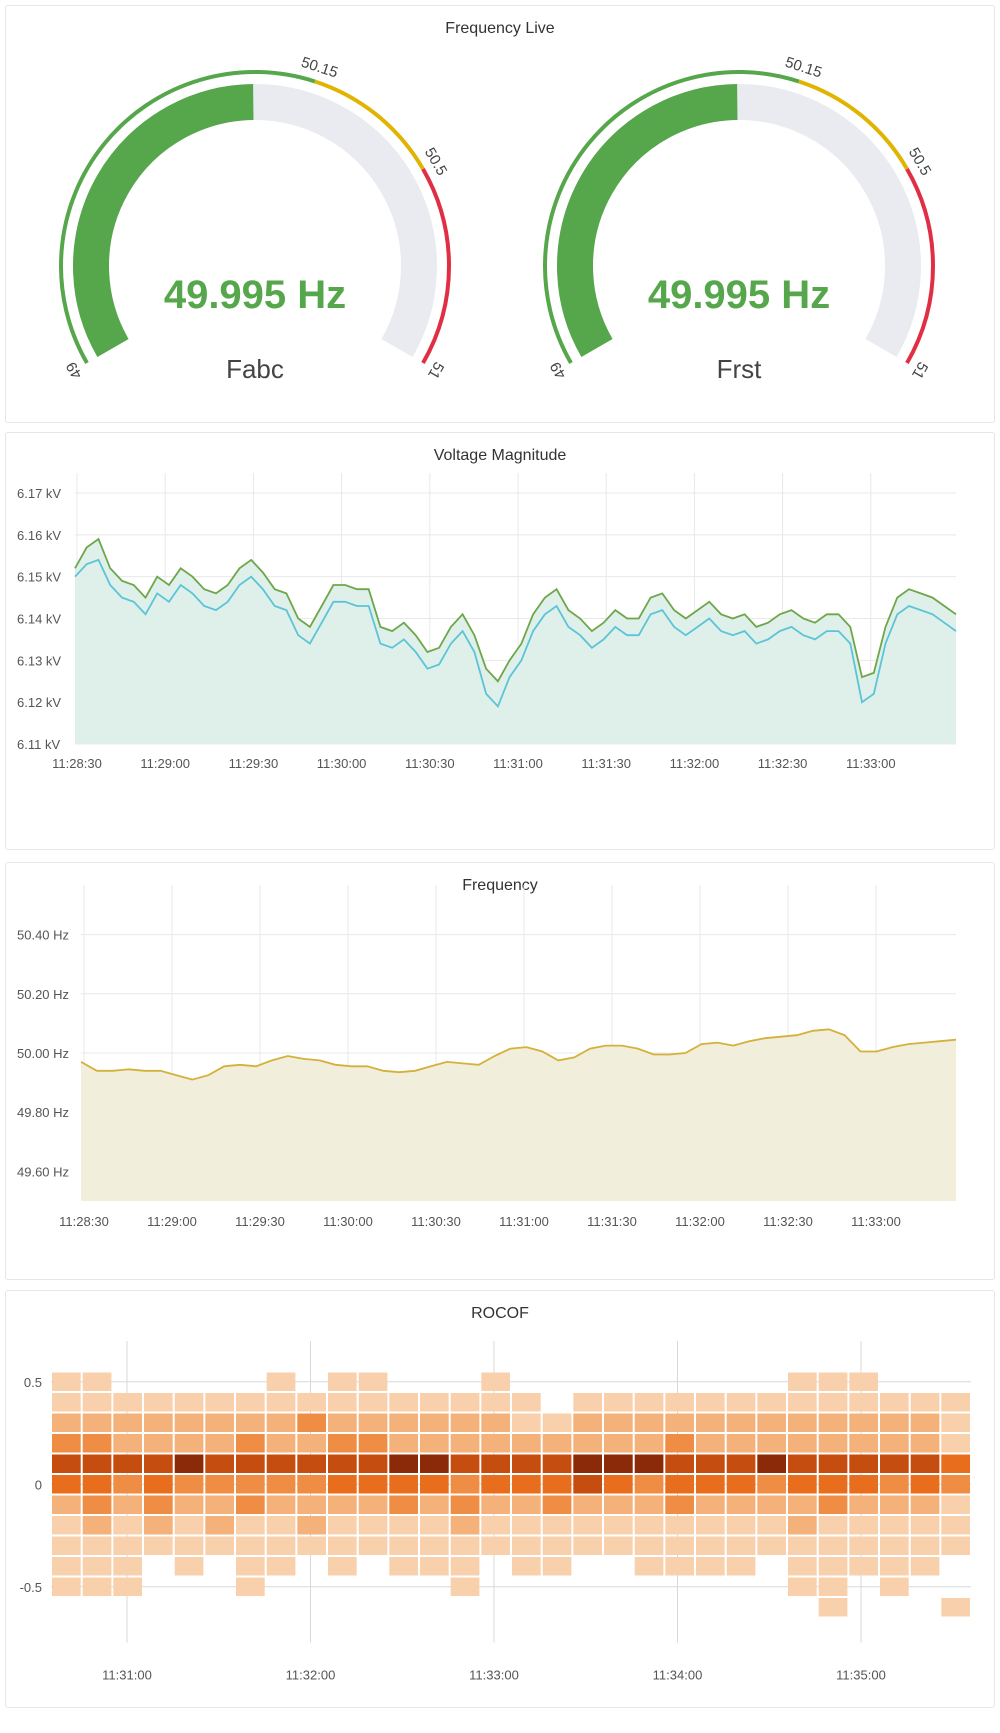 Image resolution: width=1000 pixels, height=1733 pixels. Describe the element at coordinates (255, 369) in the screenshot. I see `gauge-name: Fabc` at that location.